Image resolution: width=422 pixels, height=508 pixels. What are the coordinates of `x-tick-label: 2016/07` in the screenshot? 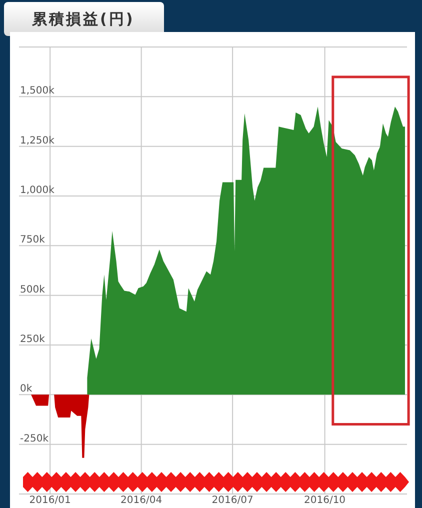 It's located at (233, 500).